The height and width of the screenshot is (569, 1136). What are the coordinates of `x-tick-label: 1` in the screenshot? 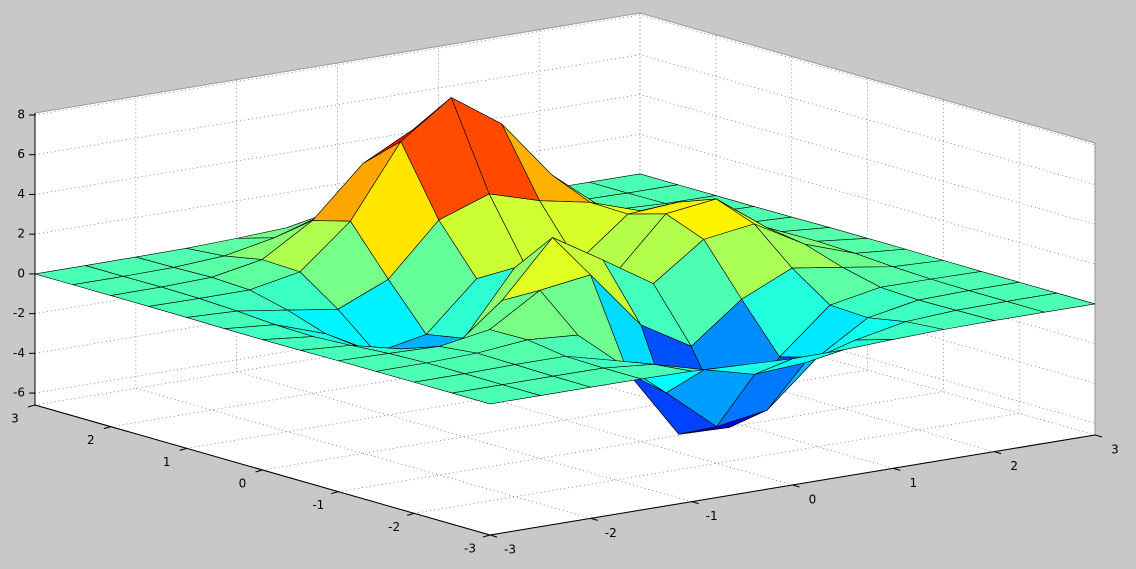 It's located at (914, 483).